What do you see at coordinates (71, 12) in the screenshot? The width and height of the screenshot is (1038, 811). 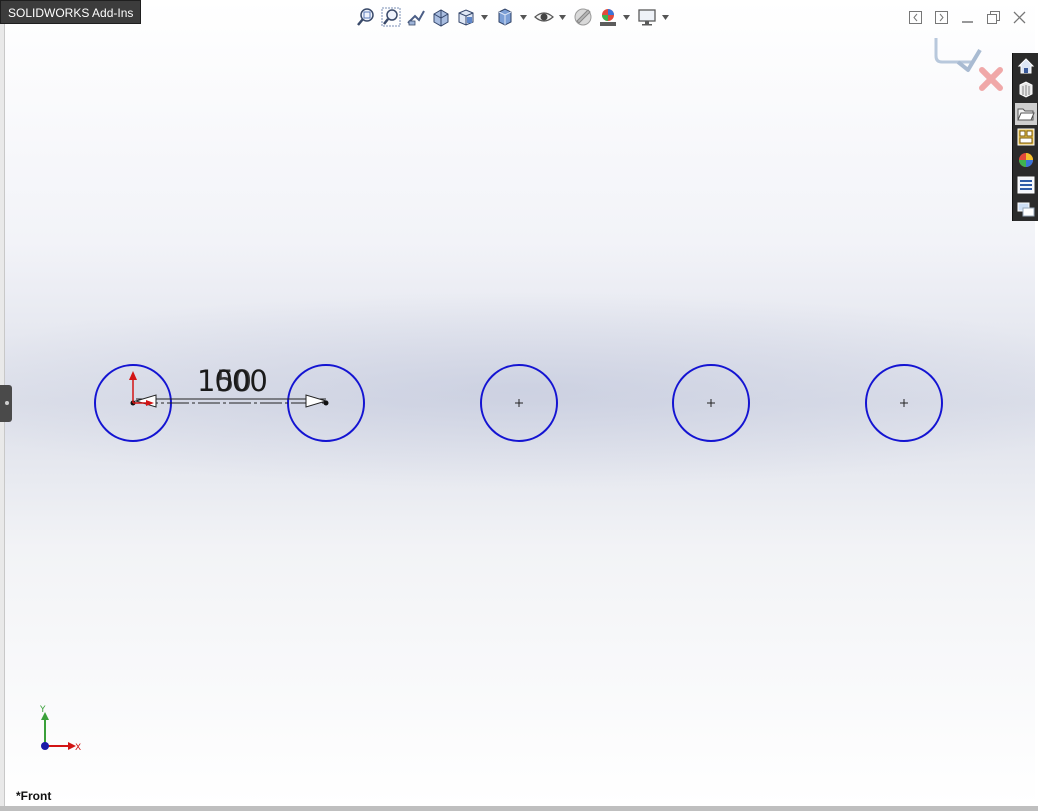 I see `solidworks-addins-tab: SOLIDWORKS Add-Ins` at bounding box center [71, 12].